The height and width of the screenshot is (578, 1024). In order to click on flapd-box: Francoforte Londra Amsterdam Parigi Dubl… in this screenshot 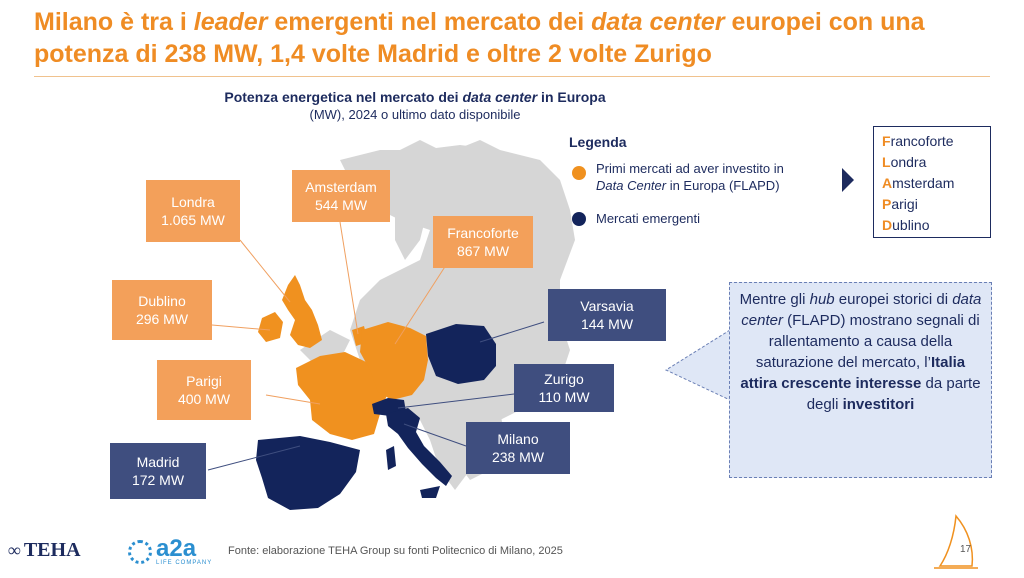, I will do `click(932, 182)`.